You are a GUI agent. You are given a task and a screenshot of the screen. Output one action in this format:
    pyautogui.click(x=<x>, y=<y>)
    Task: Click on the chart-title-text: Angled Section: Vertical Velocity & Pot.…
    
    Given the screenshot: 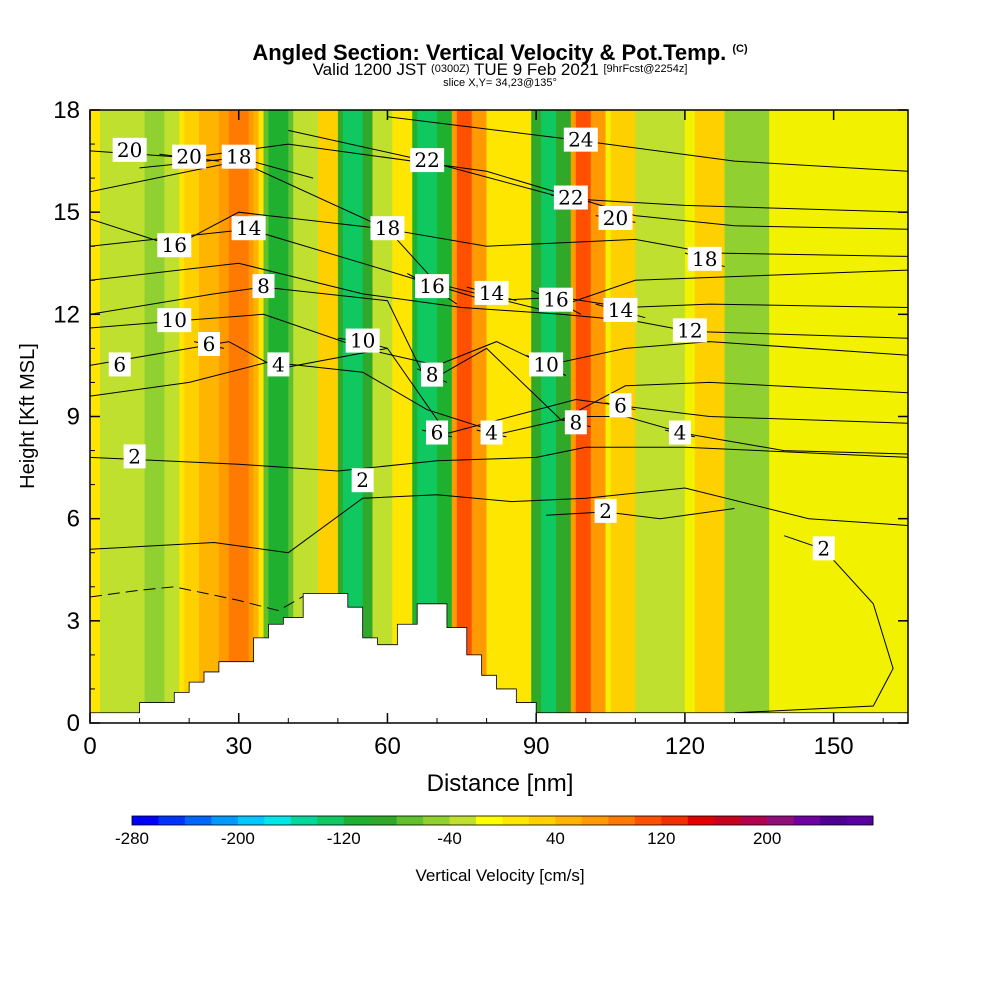 What is the action you would take?
    pyautogui.click(x=489, y=52)
    